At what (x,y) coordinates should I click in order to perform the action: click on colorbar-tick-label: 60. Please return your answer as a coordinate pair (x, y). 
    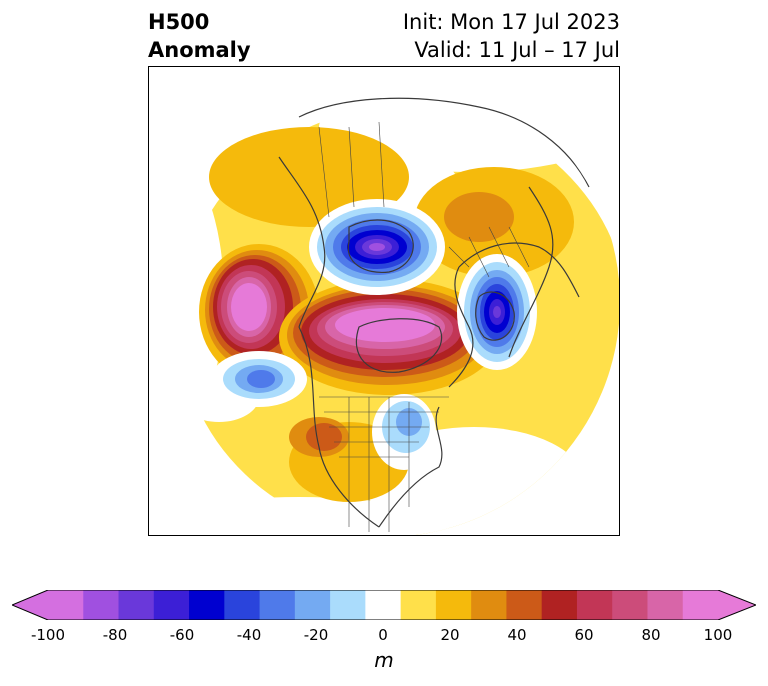
    Looking at the image, I should click on (584, 635).